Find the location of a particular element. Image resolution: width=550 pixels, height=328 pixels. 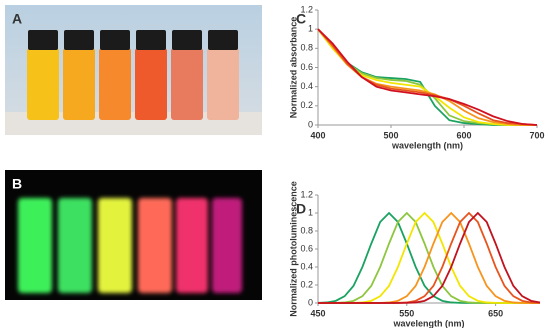

panel-label: D is located at coordinates (301, 209).